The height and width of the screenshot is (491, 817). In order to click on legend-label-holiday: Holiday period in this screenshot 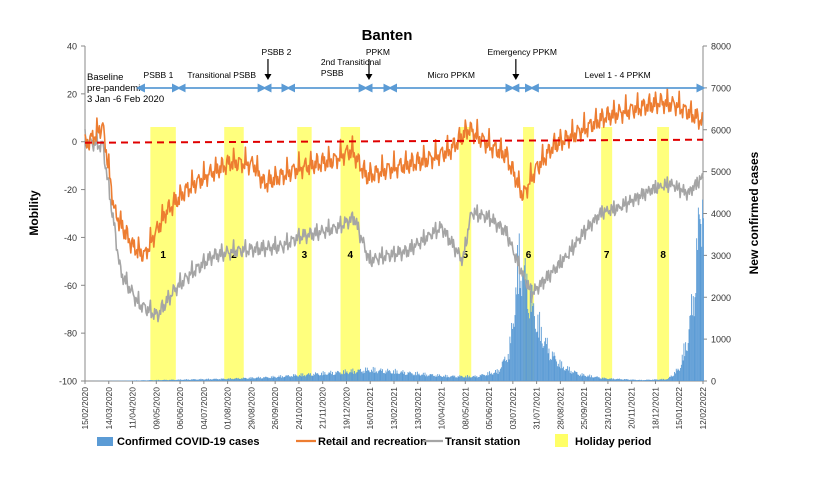, I will do `click(613, 442)`.